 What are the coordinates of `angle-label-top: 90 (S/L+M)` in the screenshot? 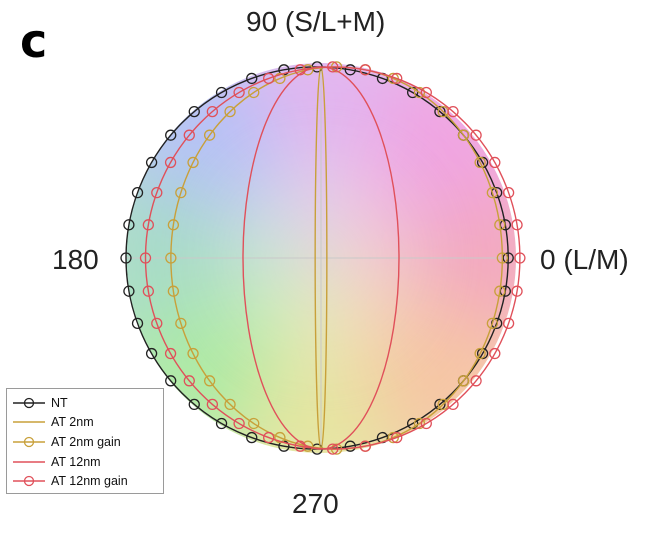 It's located at (316, 21).